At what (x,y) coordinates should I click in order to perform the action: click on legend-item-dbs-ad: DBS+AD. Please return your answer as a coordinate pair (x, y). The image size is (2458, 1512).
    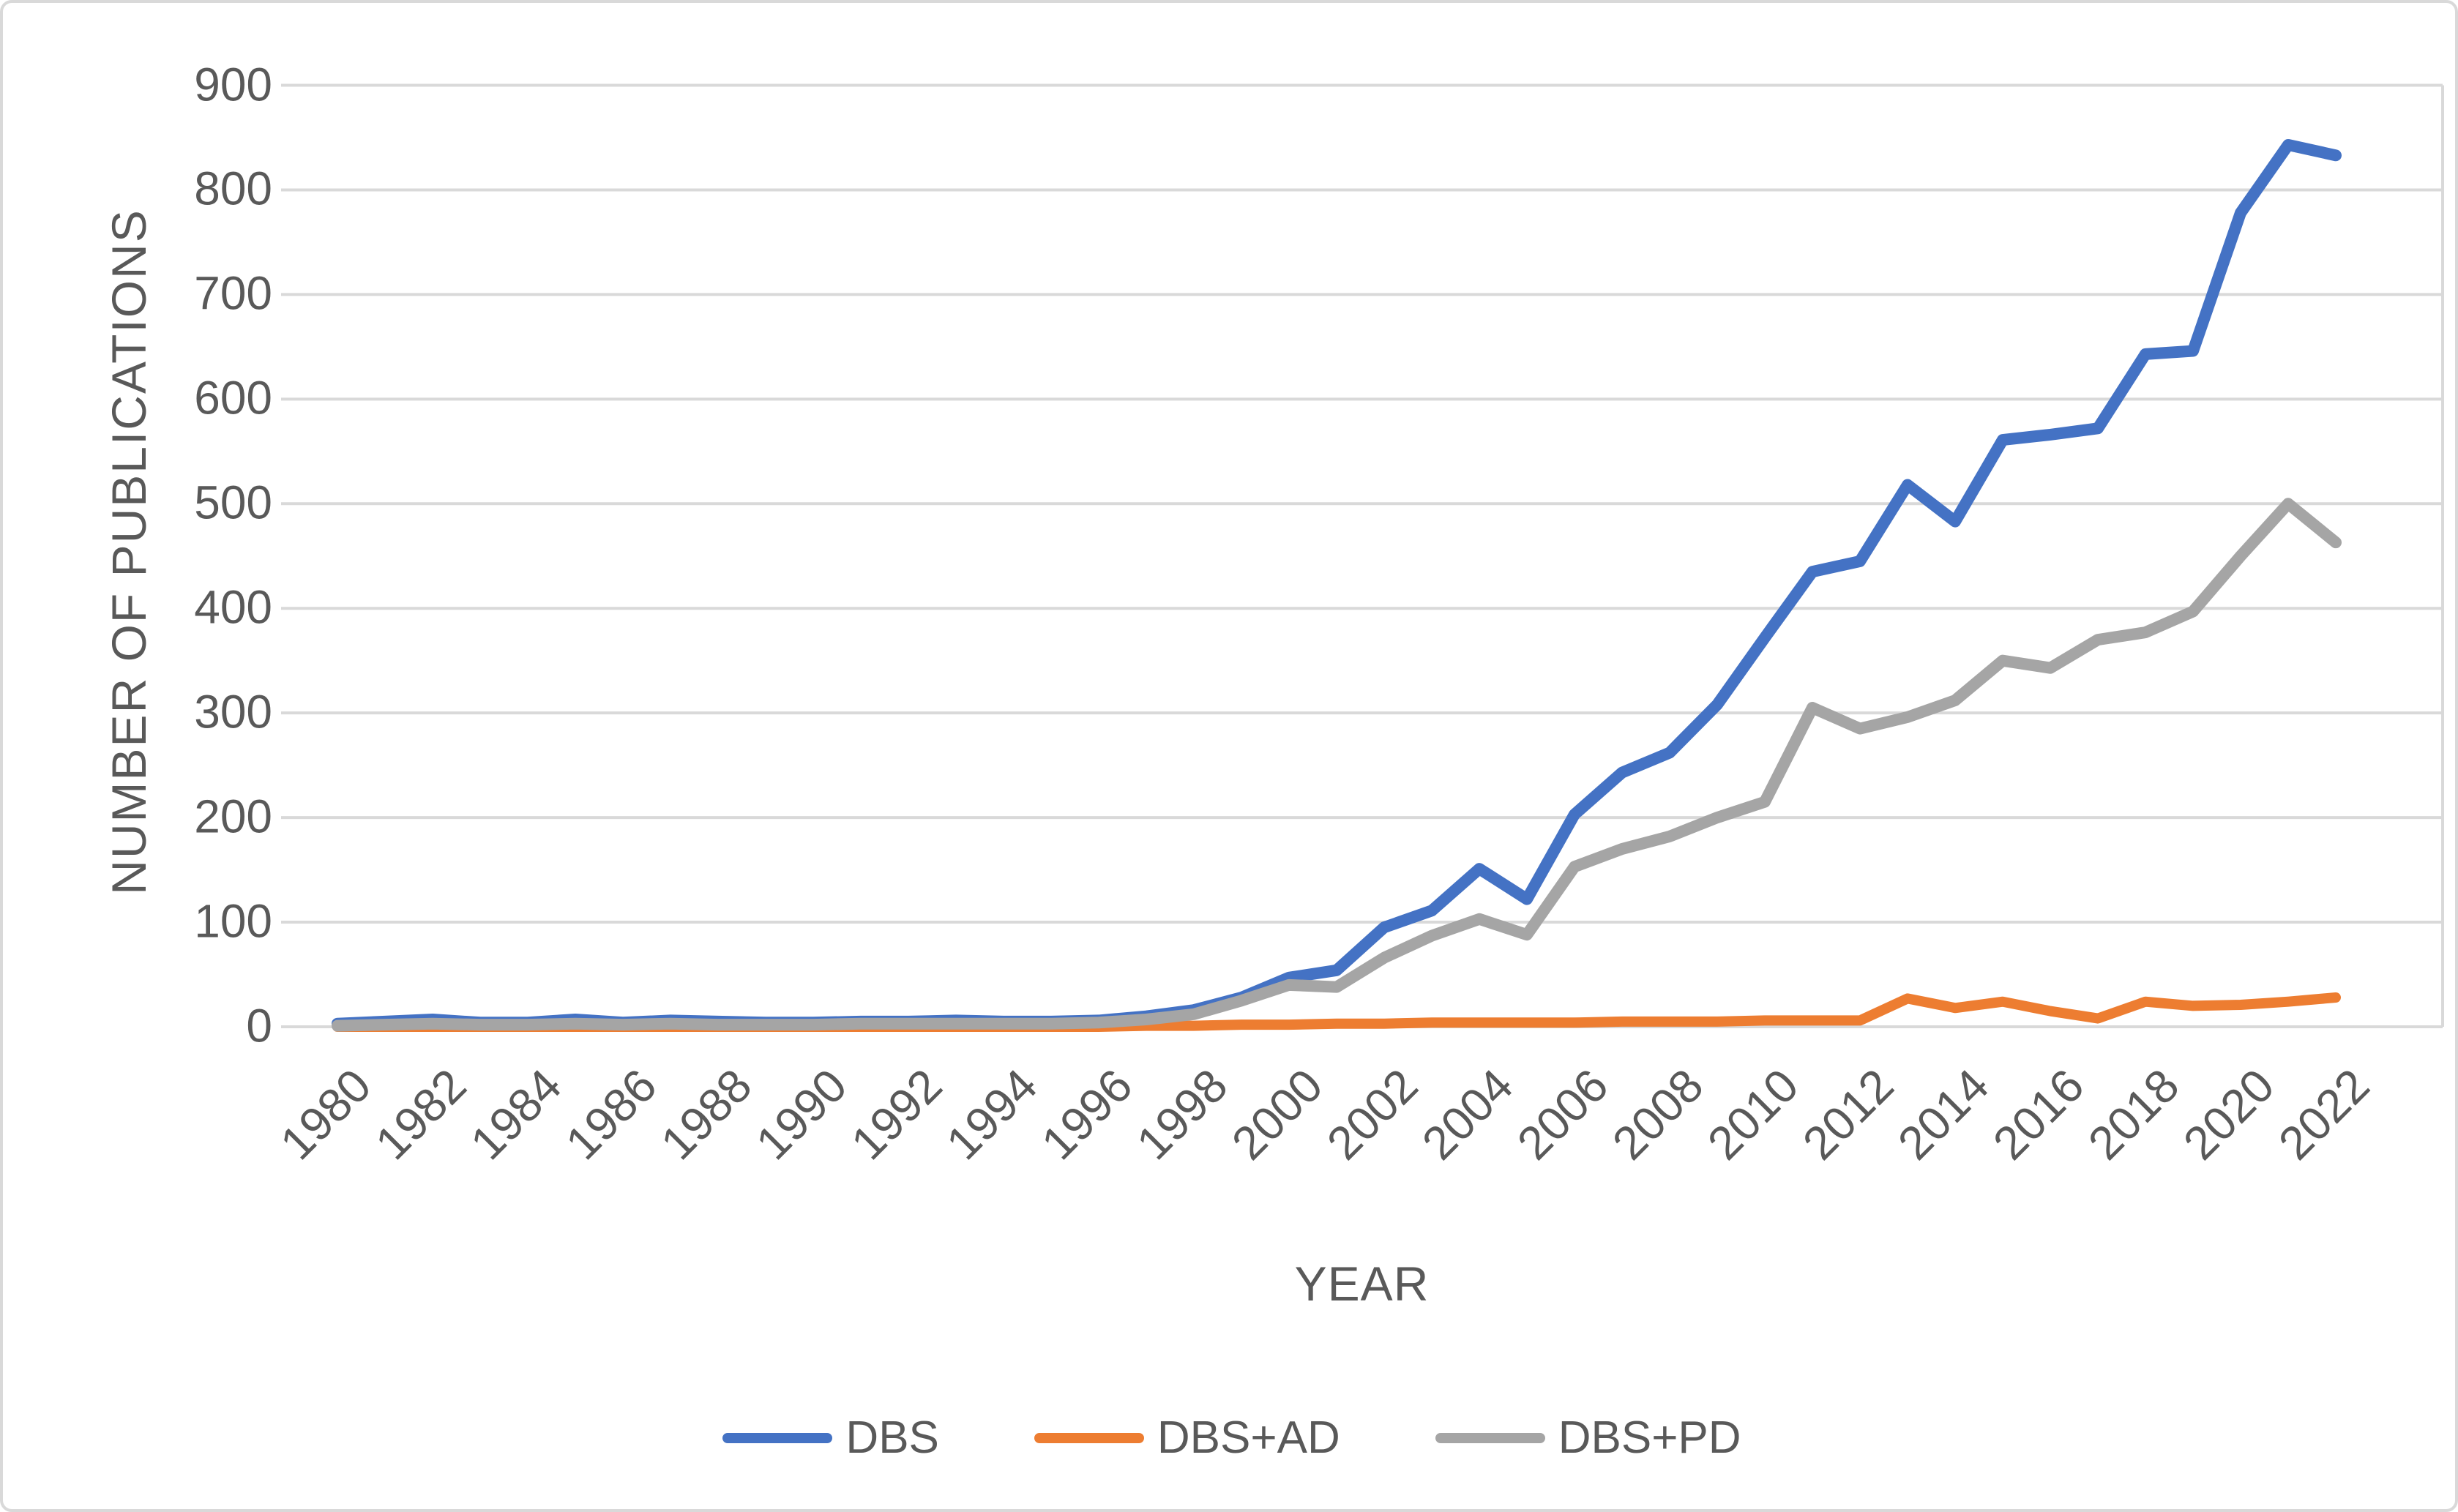
    Looking at the image, I should click on (1187, 1438).